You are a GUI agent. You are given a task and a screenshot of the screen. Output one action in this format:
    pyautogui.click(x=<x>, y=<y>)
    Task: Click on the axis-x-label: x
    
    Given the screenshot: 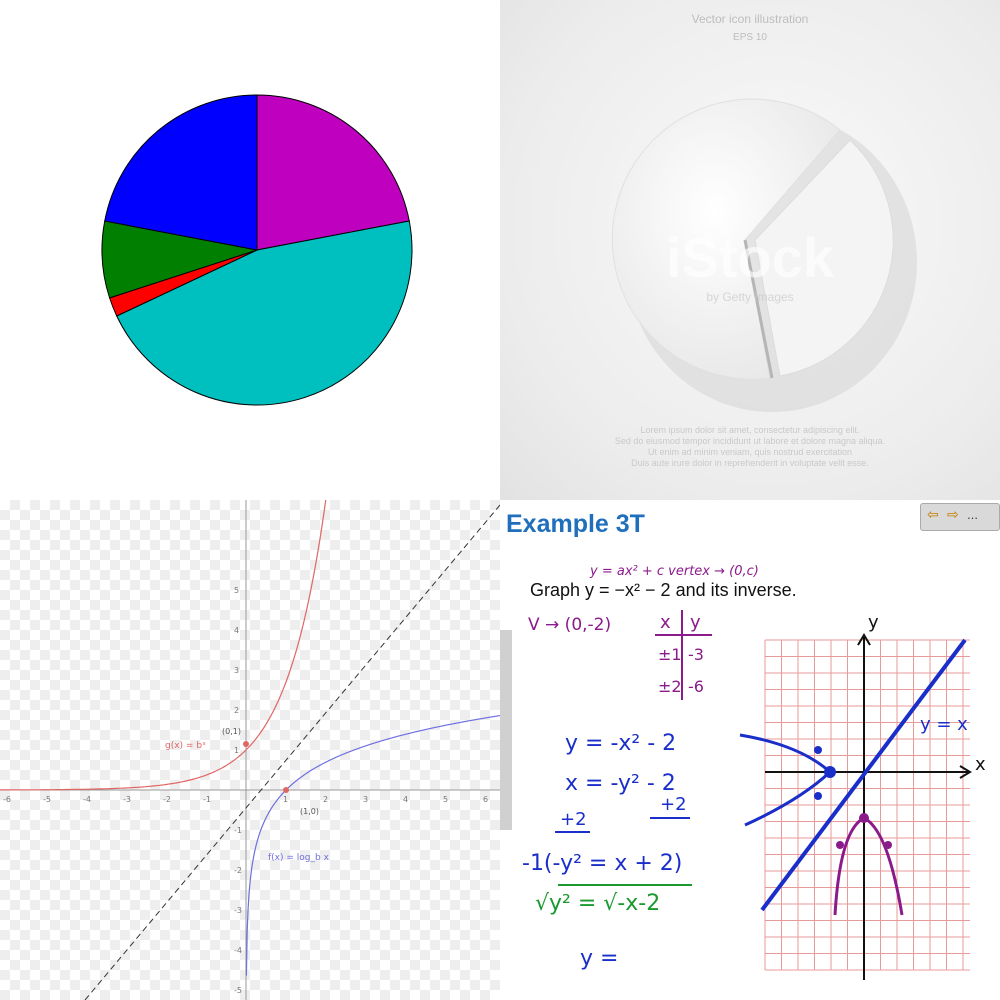 What is the action you would take?
    pyautogui.click(x=980, y=764)
    